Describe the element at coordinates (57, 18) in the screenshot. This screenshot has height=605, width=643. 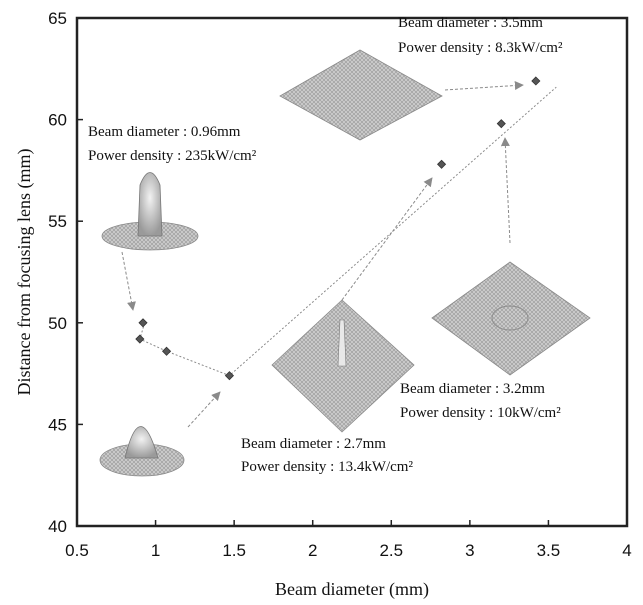
I see `y-tick-label: 65` at that location.